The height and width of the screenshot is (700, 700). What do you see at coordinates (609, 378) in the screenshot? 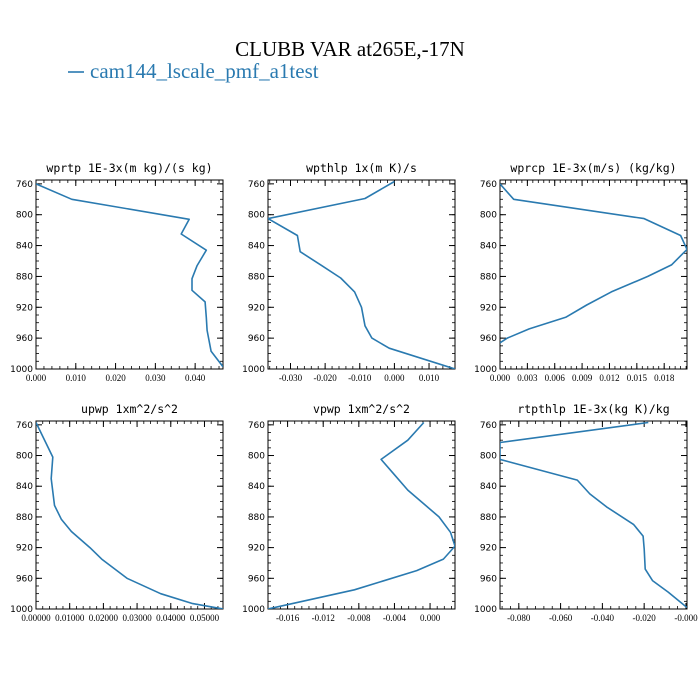
I see `x-tick-label: 0.012` at bounding box center [609, 378].